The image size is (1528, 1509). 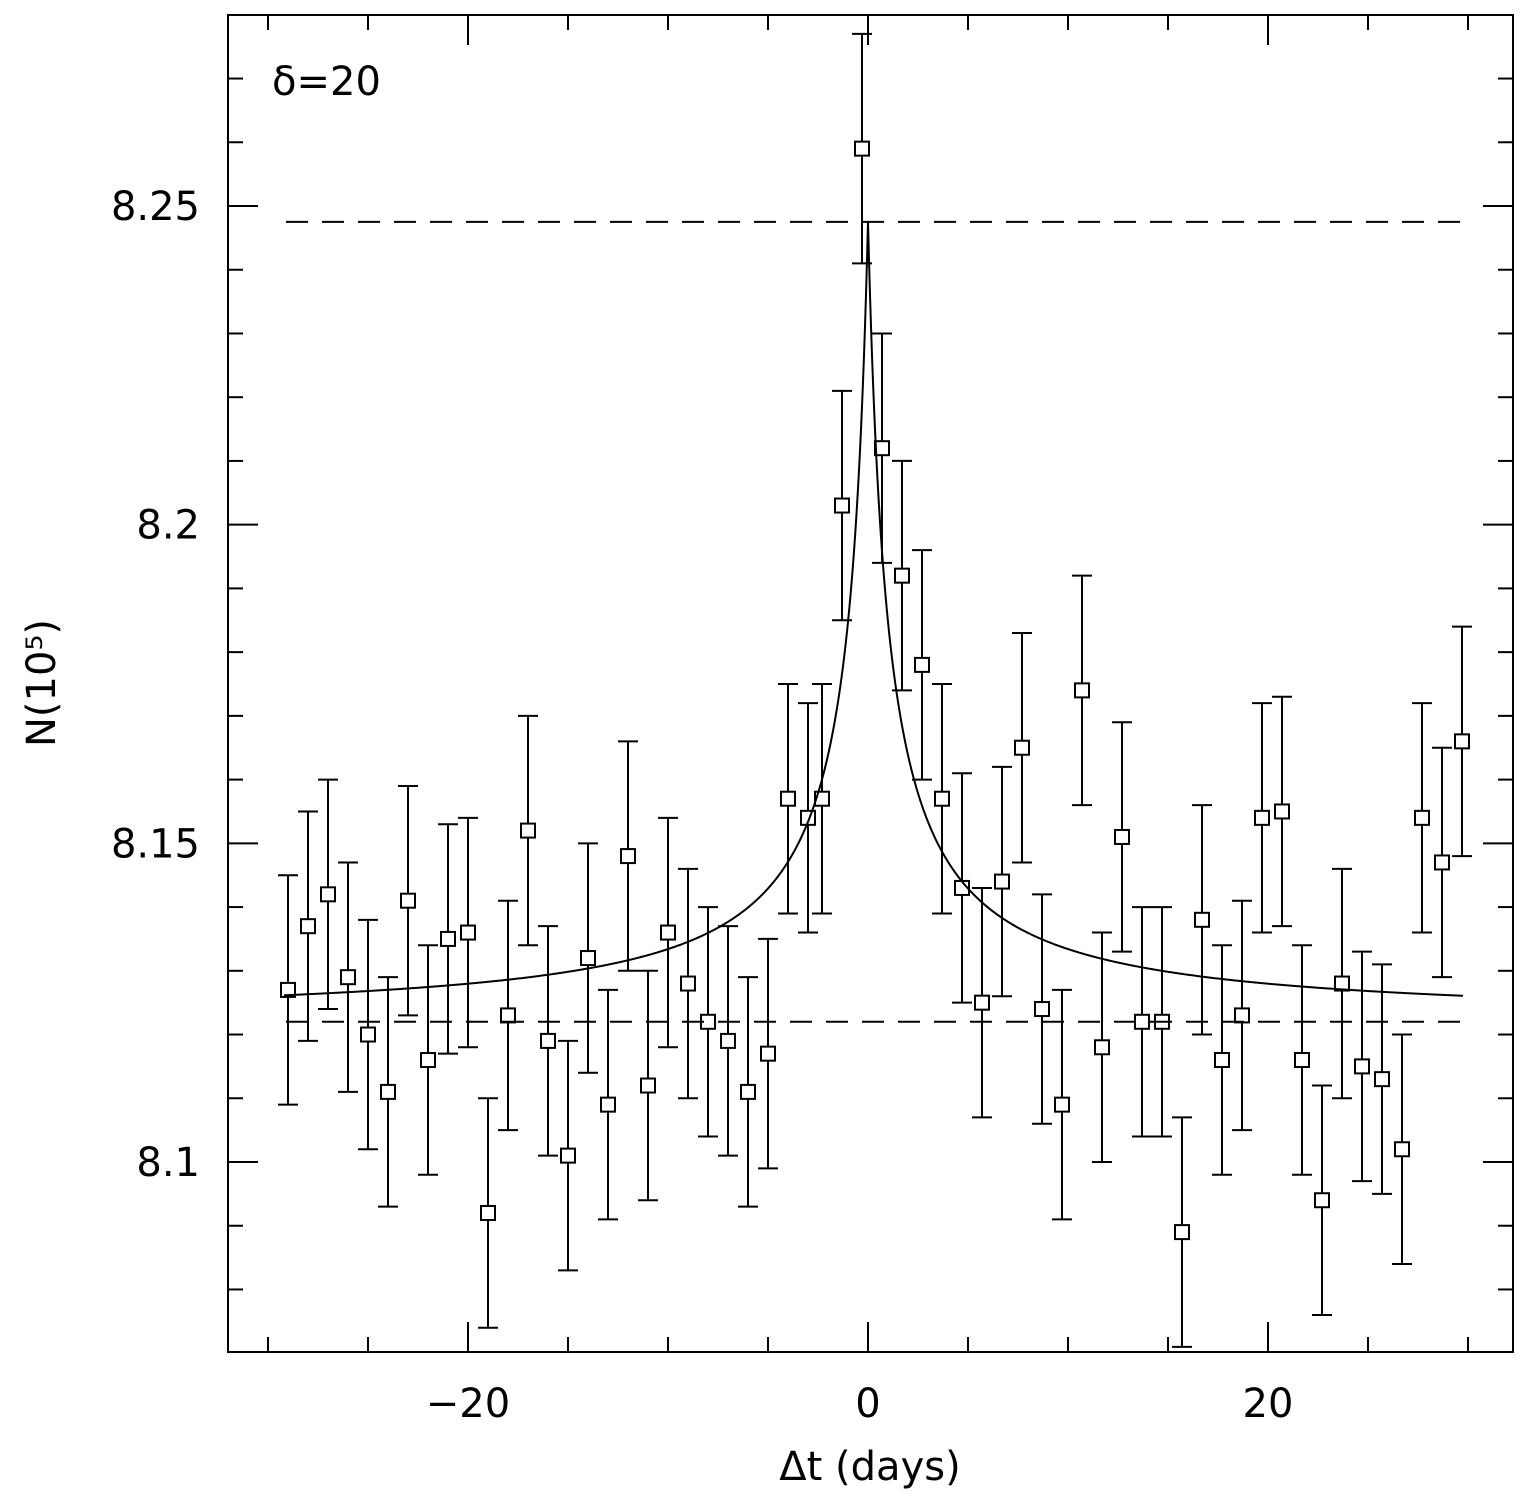 I want to click on x-tick-label: 20, so click(x=1268, y=1404).